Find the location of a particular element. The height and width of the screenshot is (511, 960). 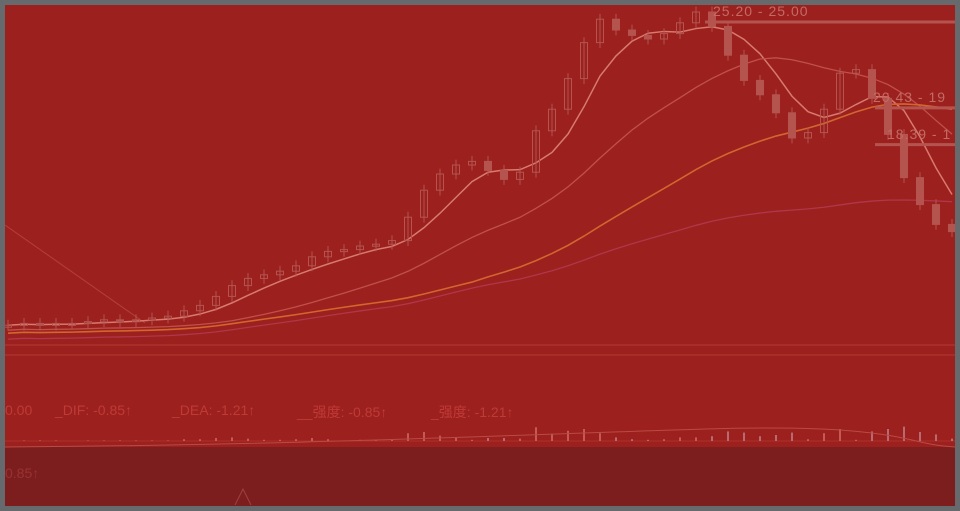

dif-line is located at coordinates (480, 437).